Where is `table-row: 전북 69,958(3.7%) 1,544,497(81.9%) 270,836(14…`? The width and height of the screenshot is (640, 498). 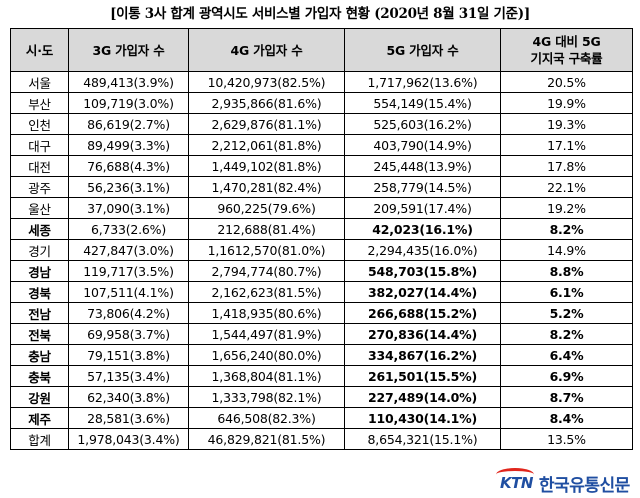 table-row: 전북 69,958(3.7%) 1,544,497(81.9%) 270,836(14… is located at coordinates (321, 334).